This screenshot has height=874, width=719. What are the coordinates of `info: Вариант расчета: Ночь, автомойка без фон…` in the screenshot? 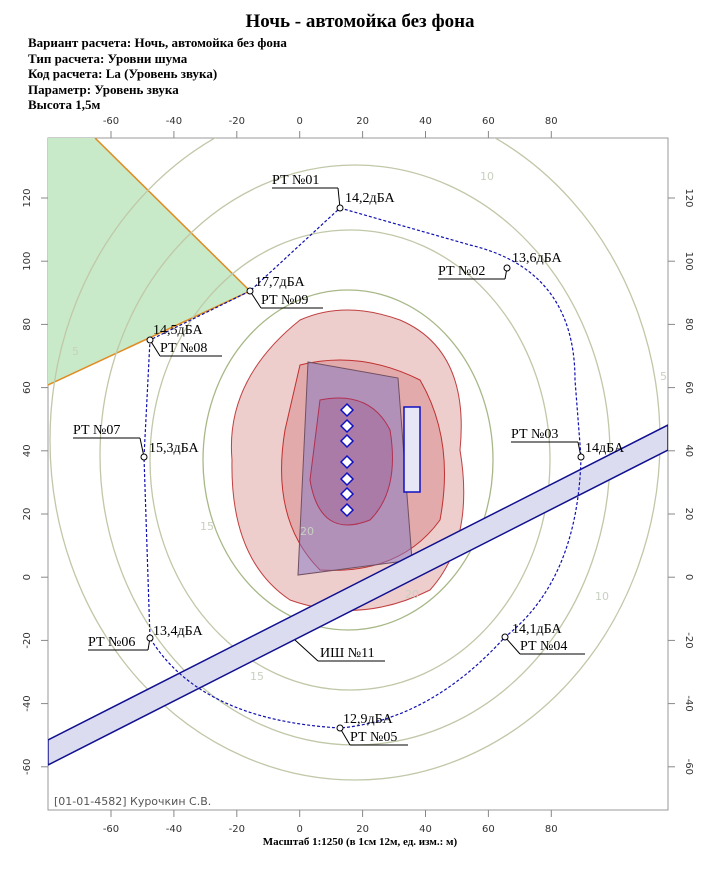 It's located at (157, 73).